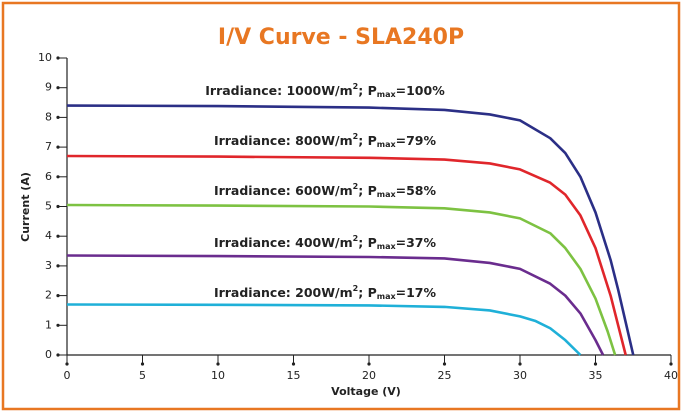  I want to click on y-tick-label: 2, so click(48, 295).